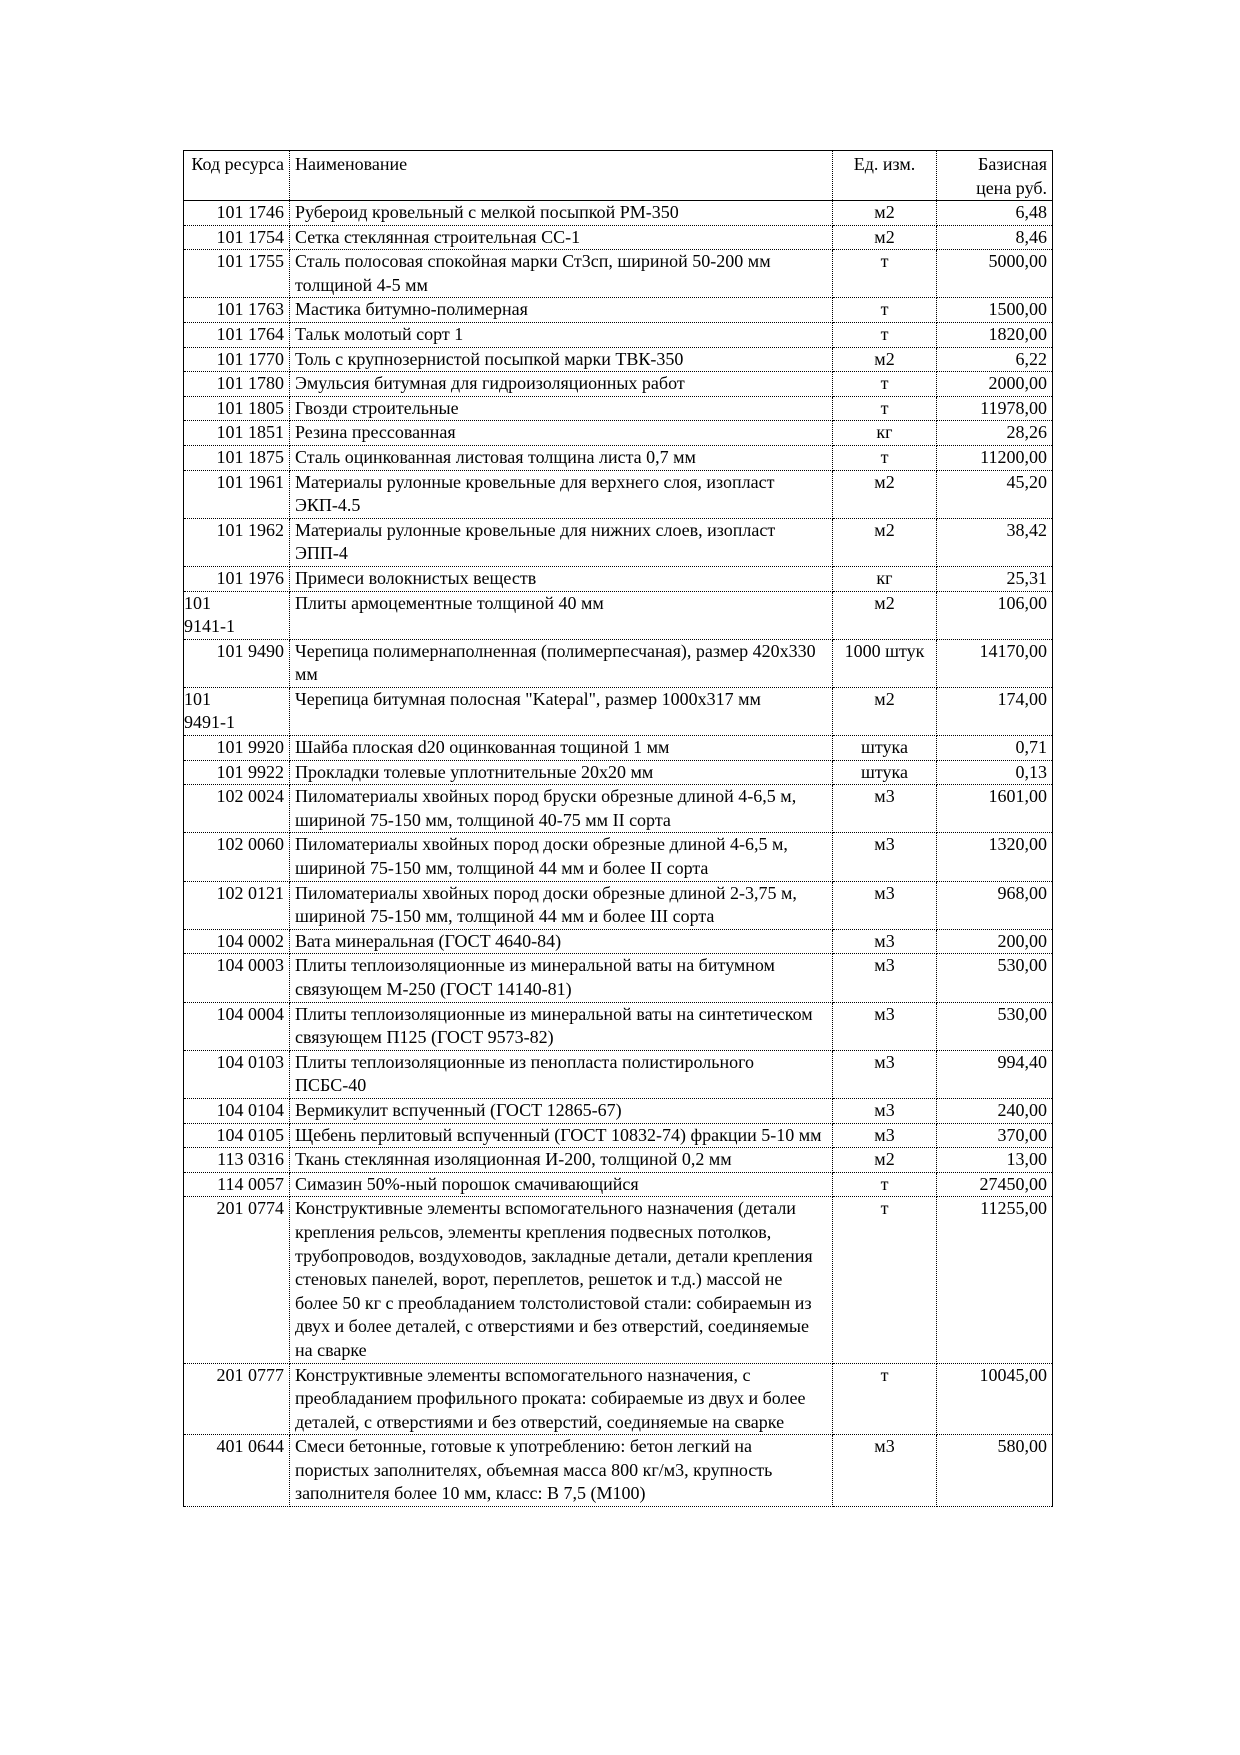 The width and height of the screenshot is (1240, 1755). I want to click on cell-price: 11200,00, so click(994, 457).